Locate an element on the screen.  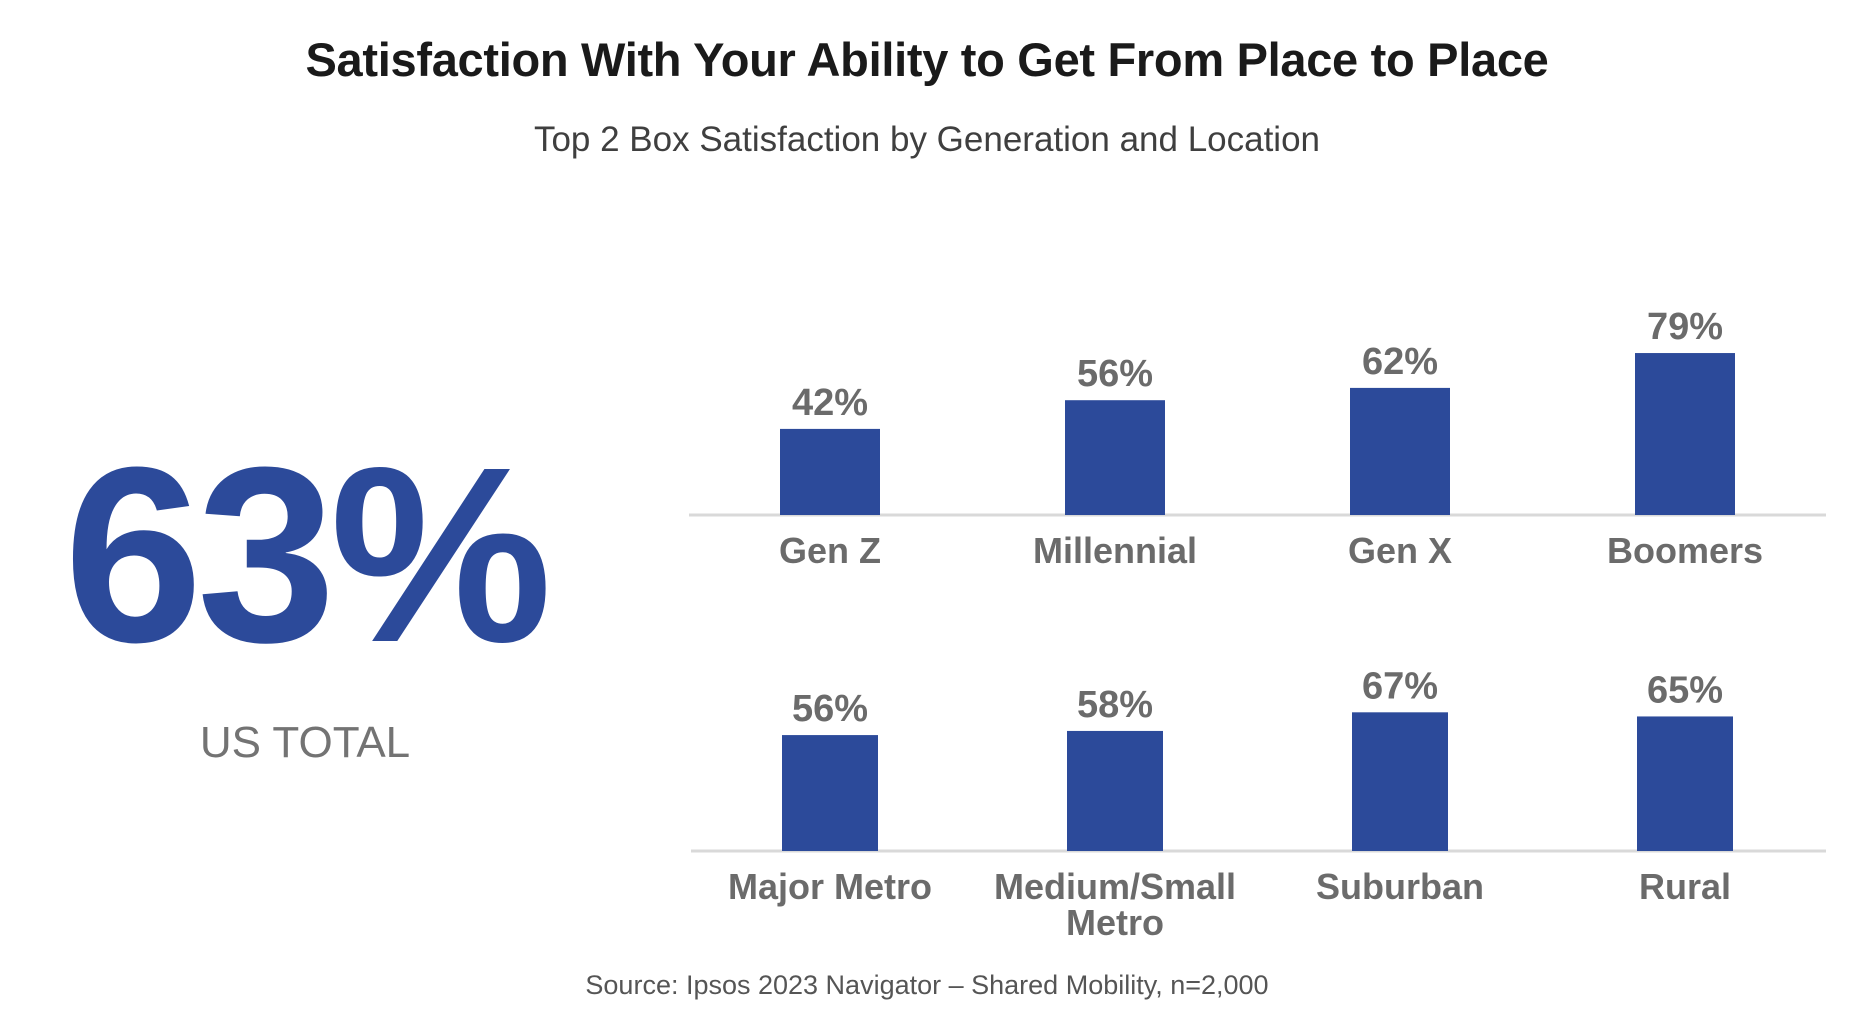
category-label: Boomers is located at coordinates (1685, 550).